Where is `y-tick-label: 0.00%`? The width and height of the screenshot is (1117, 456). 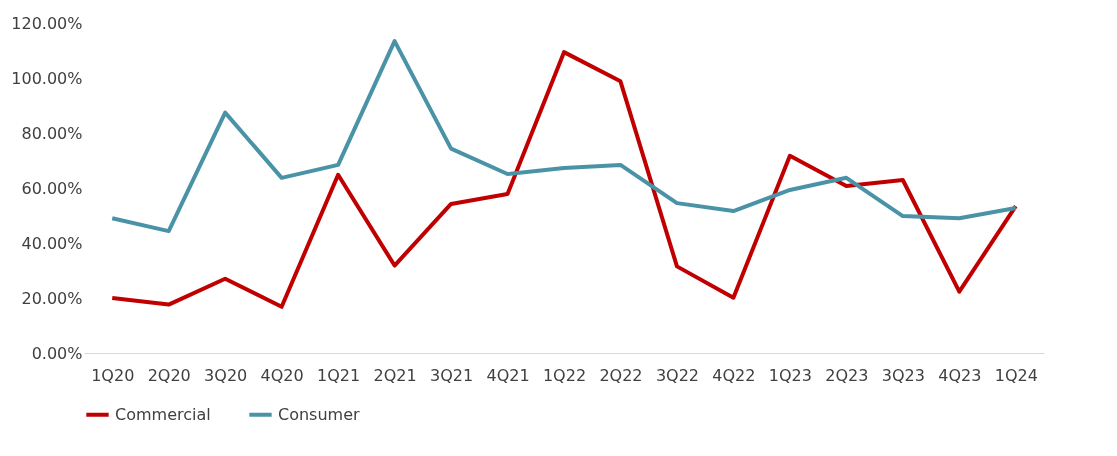
y-tick-label: 0.00% is located at coordinates (57, 353).